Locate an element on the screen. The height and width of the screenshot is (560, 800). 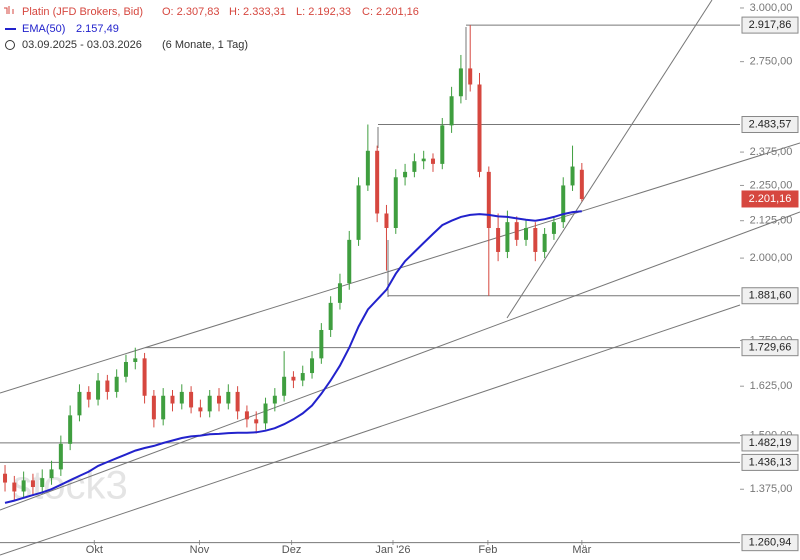
y-tick-label: 2.750,00 is located at coordinates (771, 62).